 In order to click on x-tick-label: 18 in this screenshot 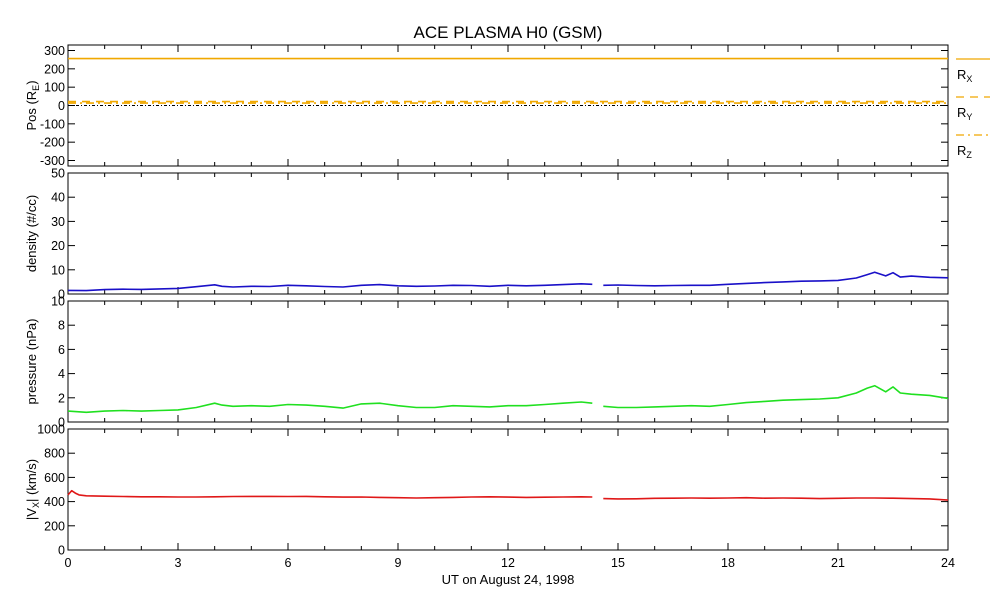, I will do `click(728, 563)`.